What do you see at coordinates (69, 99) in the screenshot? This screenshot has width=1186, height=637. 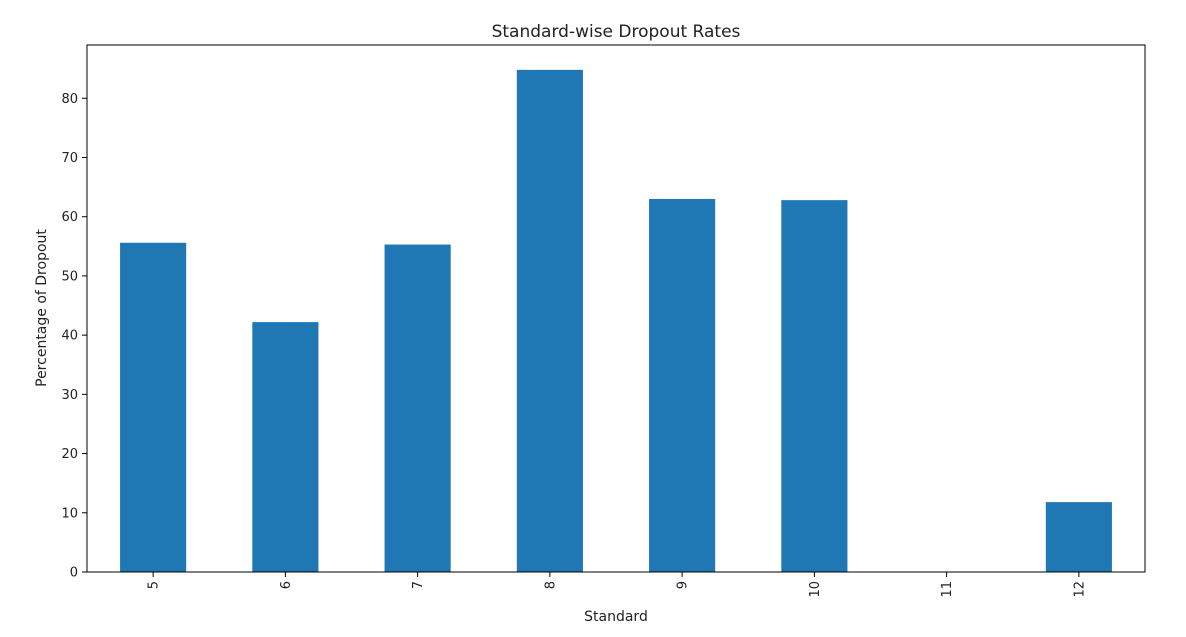 I see `y-tick-label-80: 80` at bounding box center [69, 99].